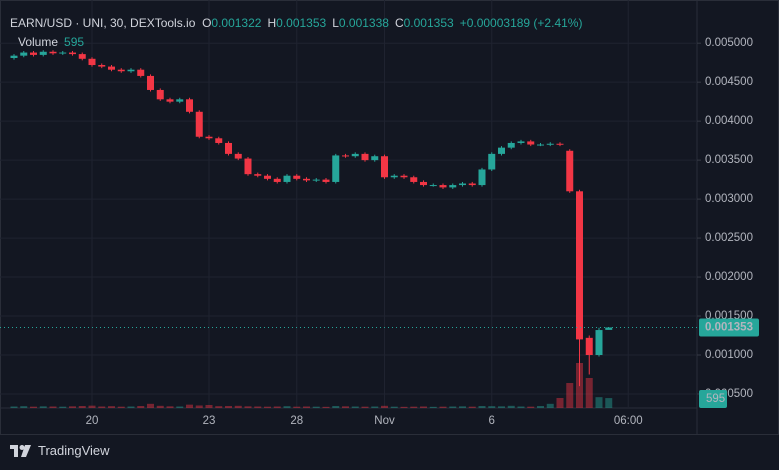 Image resolution: width=779 pixels, height=470 pixels. I want to click on close-value: 0.001353, so click(428, 23).